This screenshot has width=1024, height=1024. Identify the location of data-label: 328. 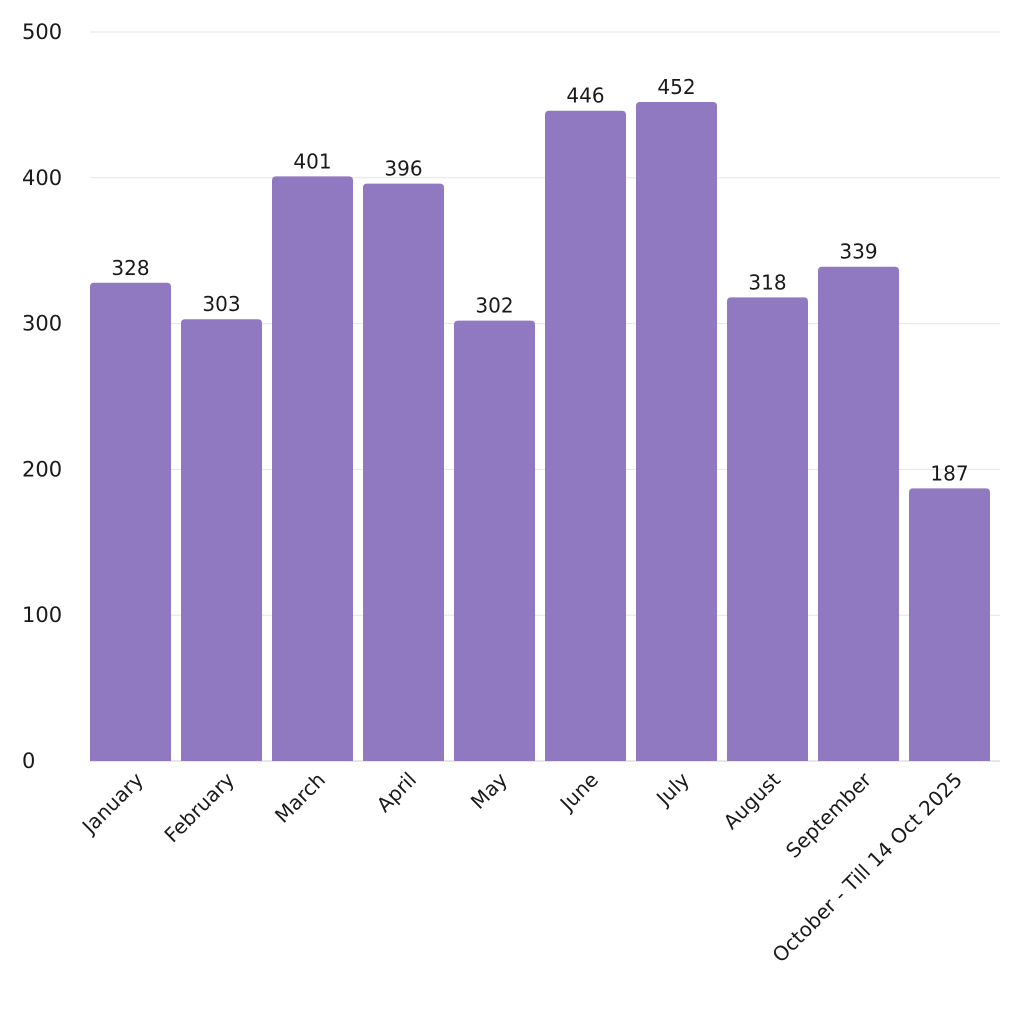
(130, 268).